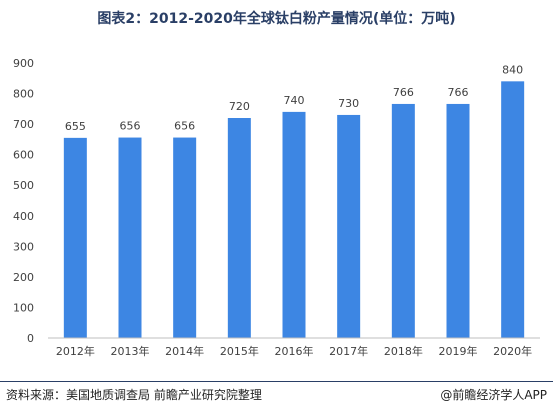  I want to click on x-tick-label: 2019年, so click(458, 351).